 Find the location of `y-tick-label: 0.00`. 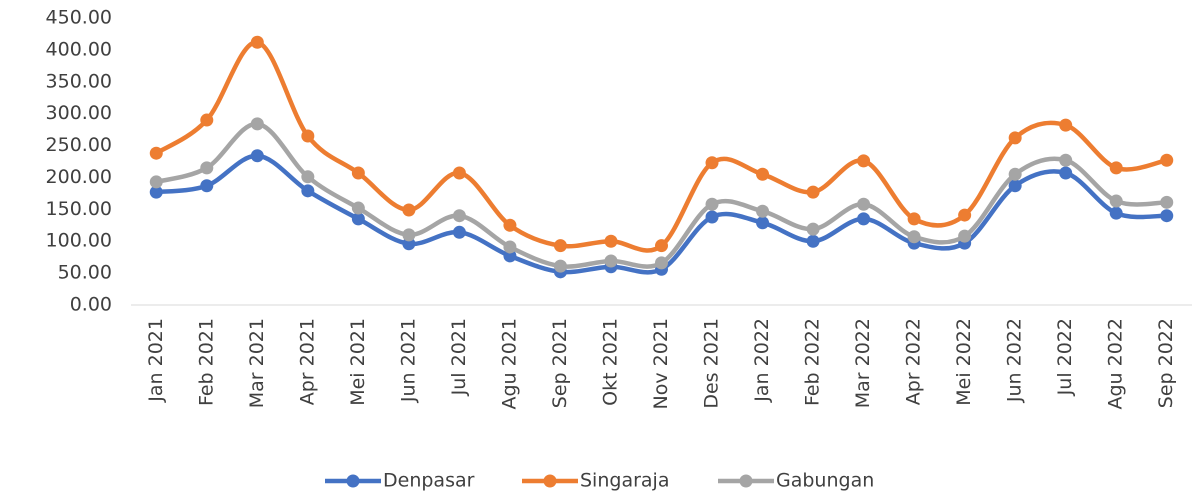

y-tick-label: 0.00 is located at coordinates (91, 305).